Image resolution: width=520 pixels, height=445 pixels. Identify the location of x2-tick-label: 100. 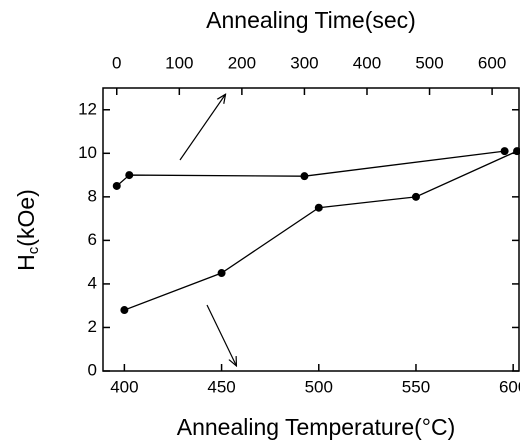
(179, 62).